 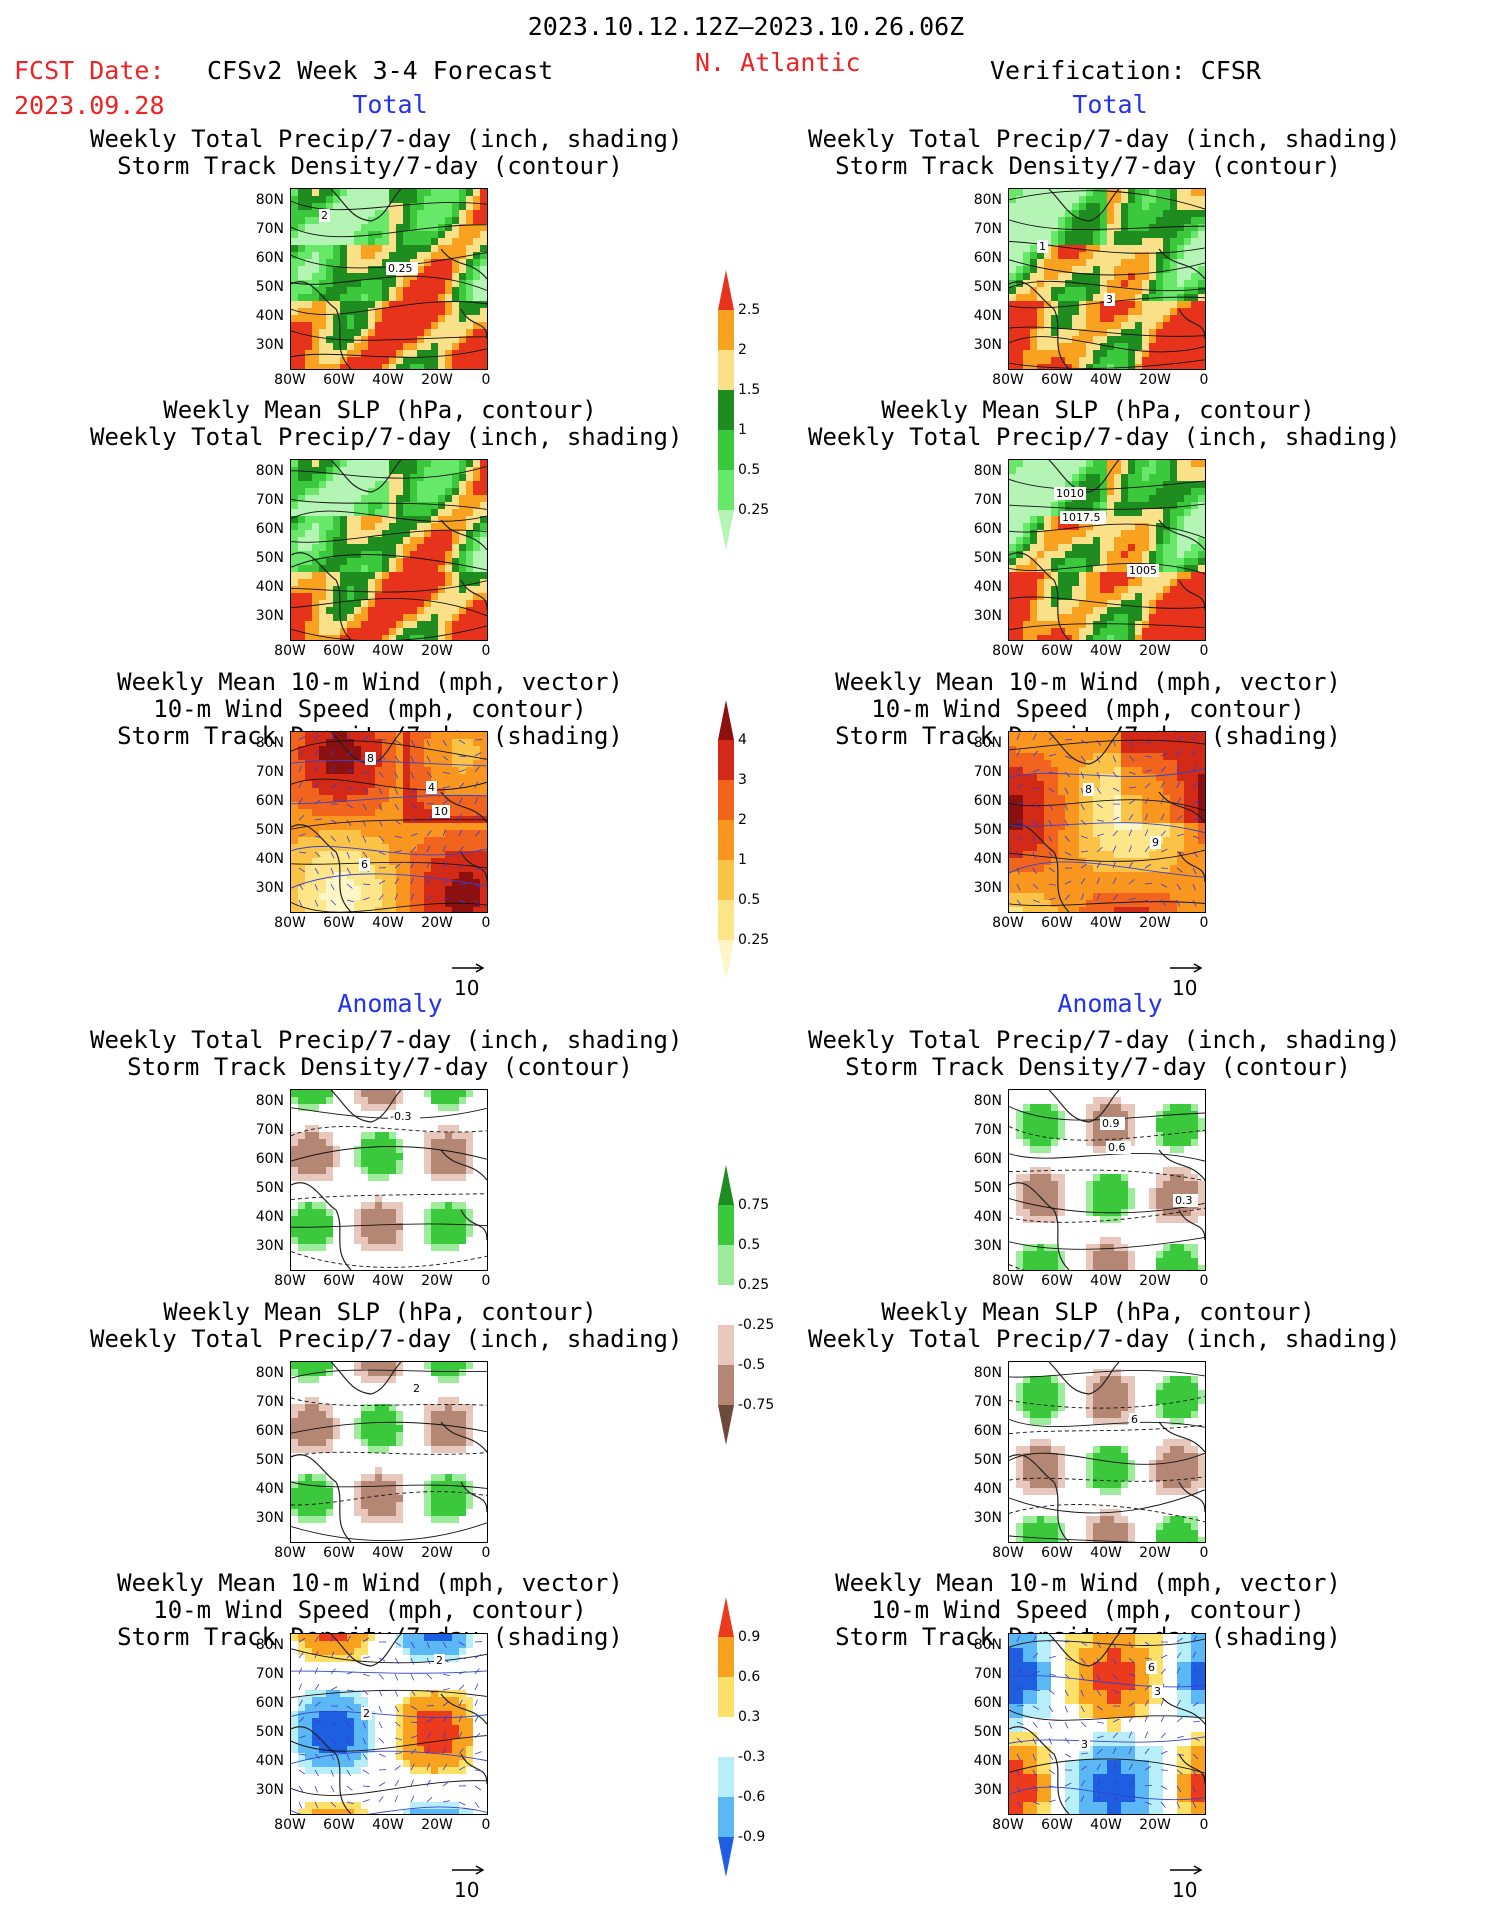 What do you see at coordinates (324, 215) in the screenshot?
I see `contour-label: 2` at bounding box center [324, 215].